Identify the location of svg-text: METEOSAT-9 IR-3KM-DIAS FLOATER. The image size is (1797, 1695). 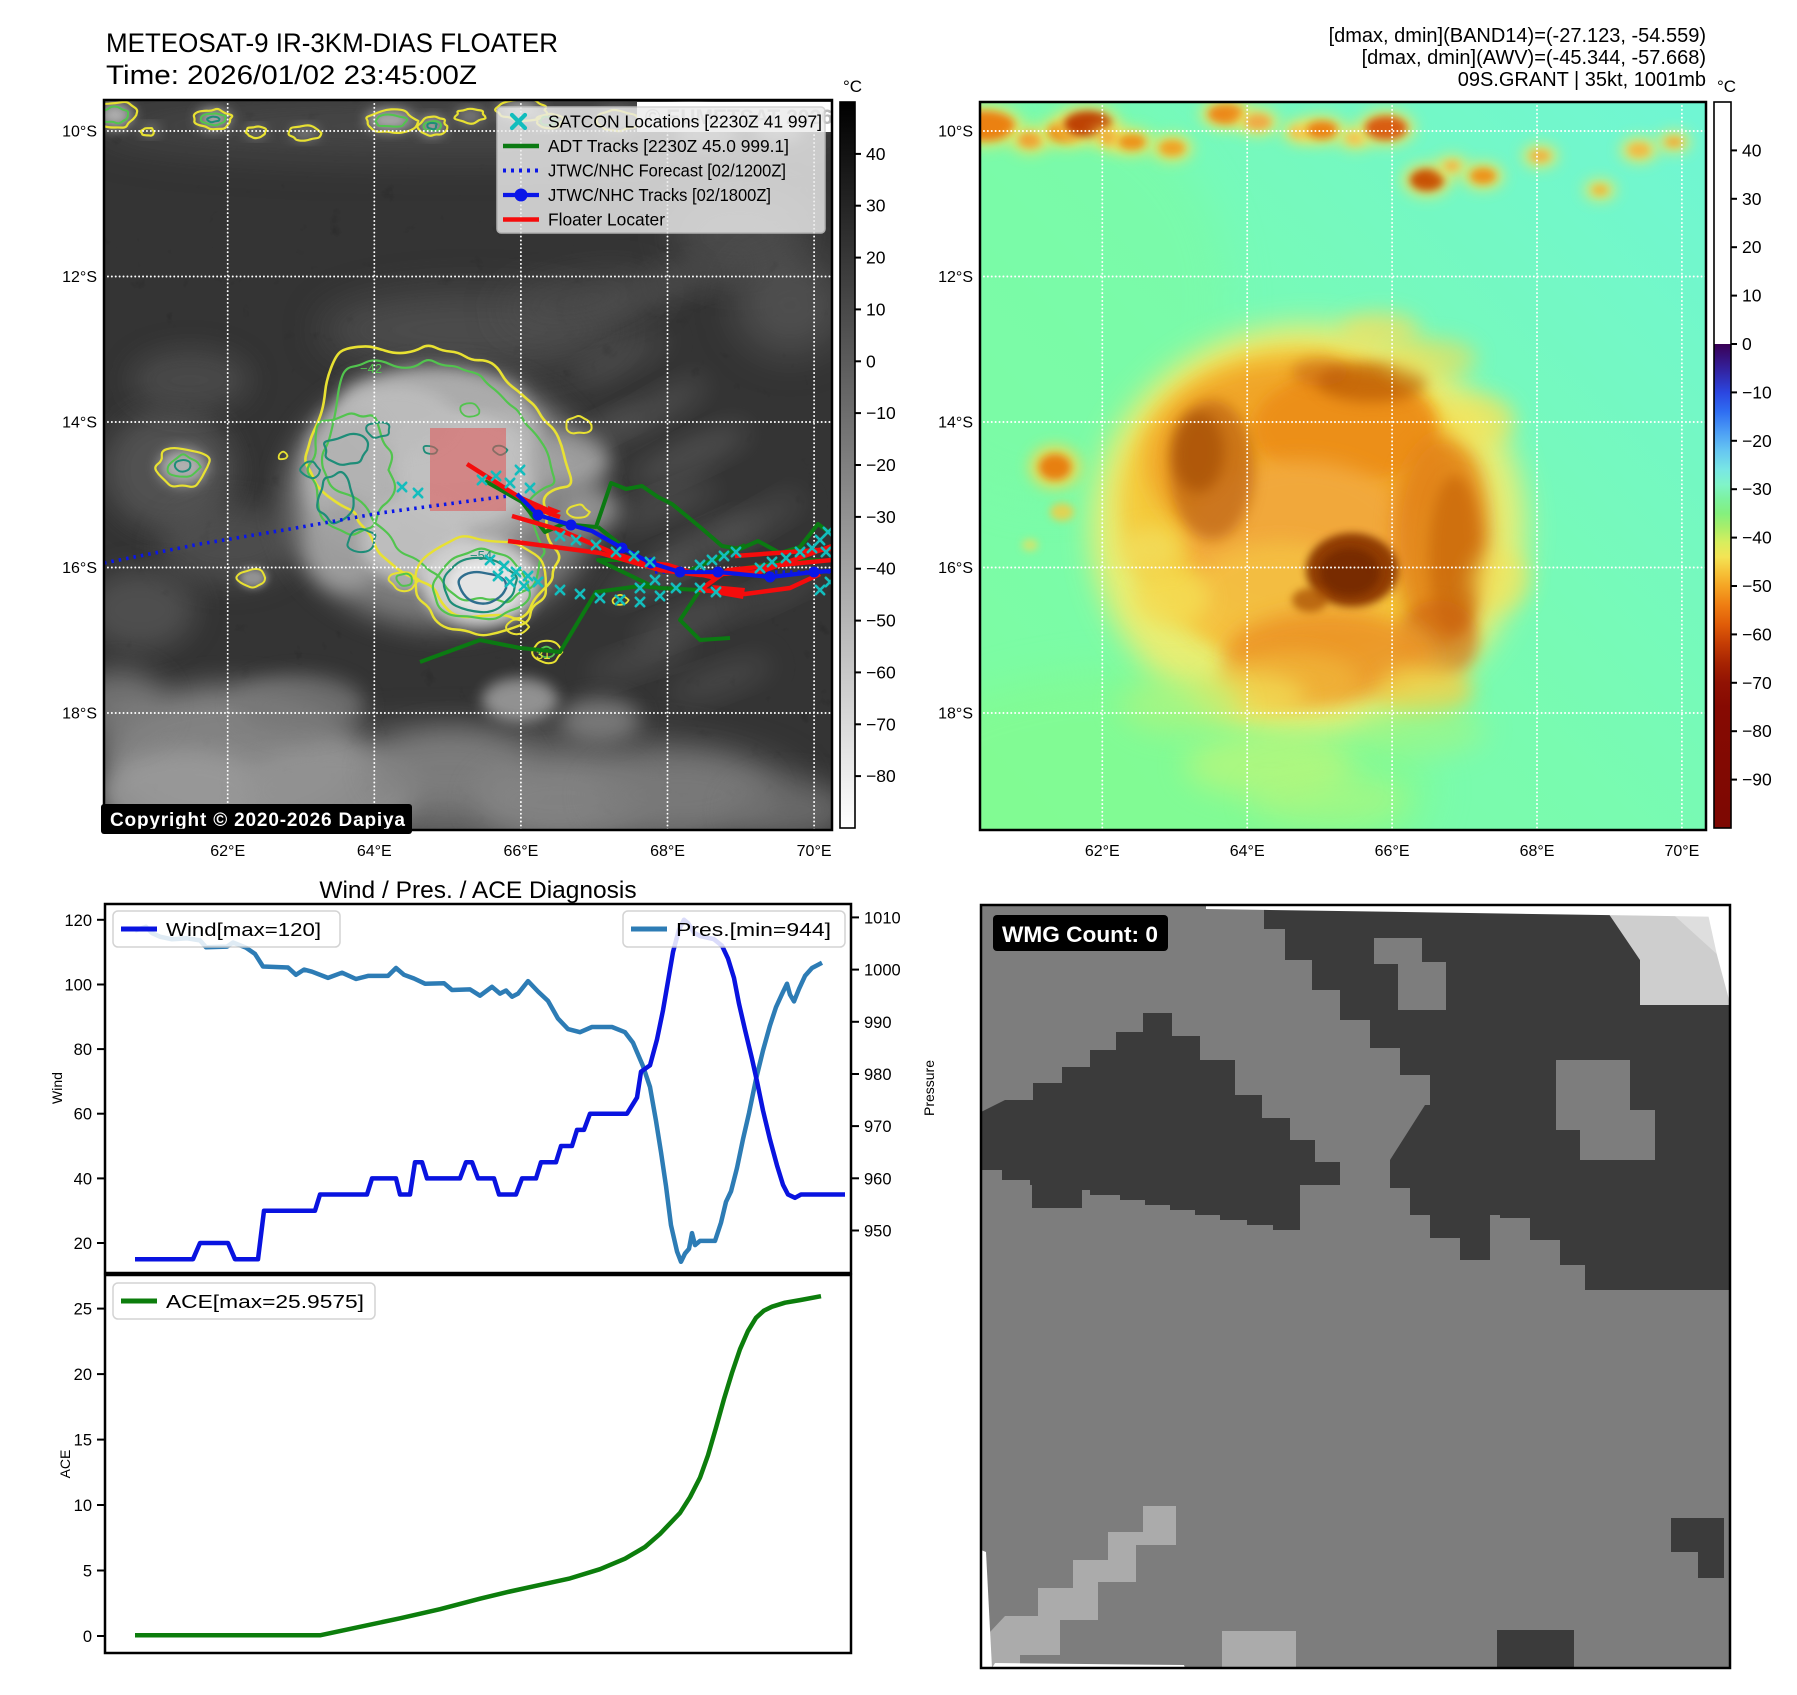
(332, 43).